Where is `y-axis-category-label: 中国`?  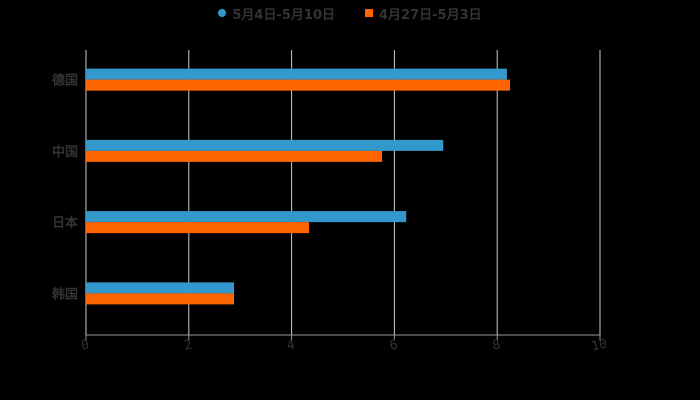 y-axis-category-label: 中国 is located at coordinates (65, 152).